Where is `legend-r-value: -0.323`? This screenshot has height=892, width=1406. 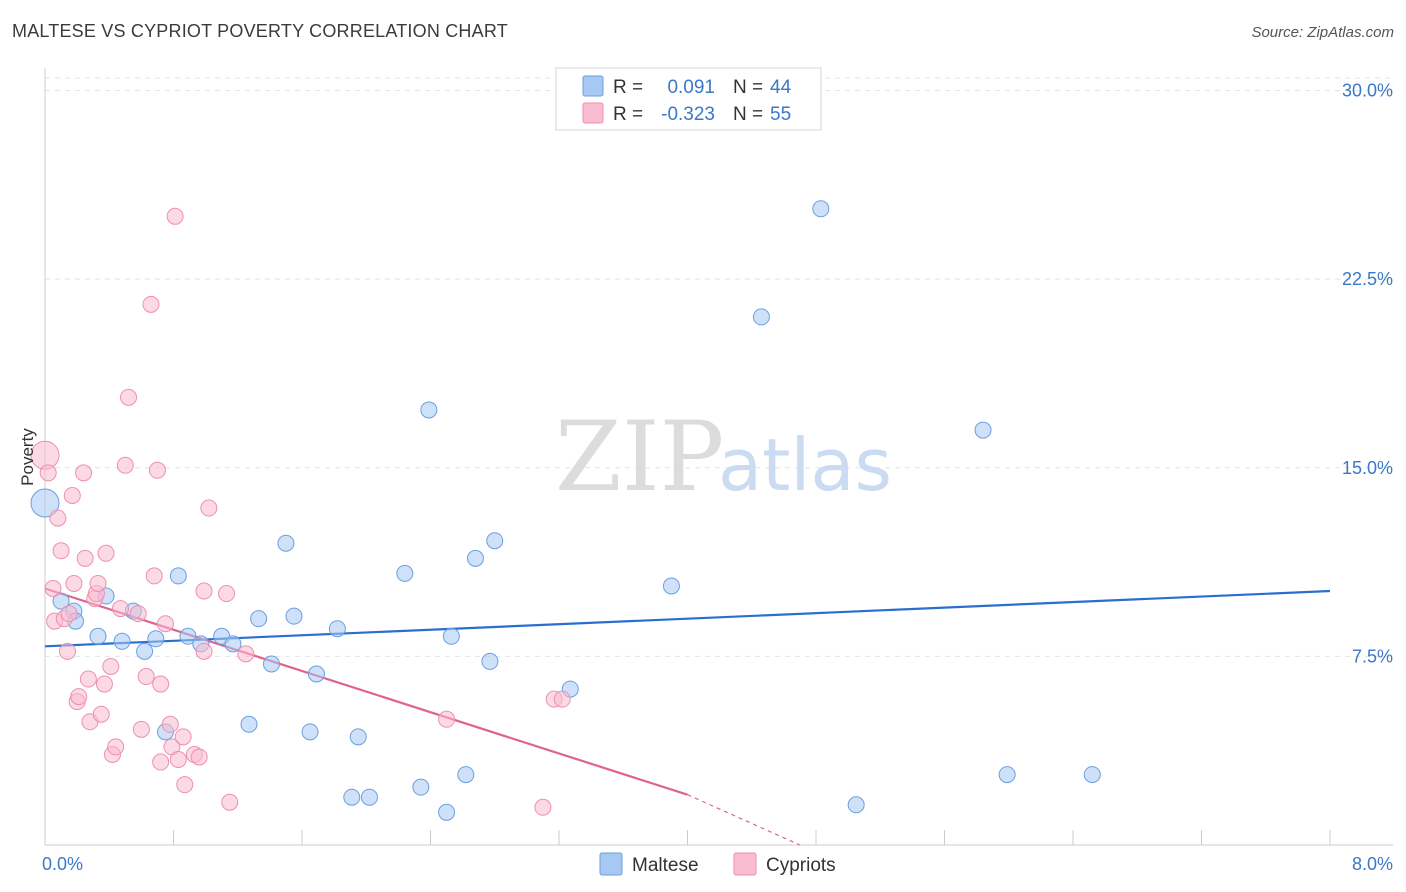 legend-r-value: -0.323 is located at coordinates (688, 114).